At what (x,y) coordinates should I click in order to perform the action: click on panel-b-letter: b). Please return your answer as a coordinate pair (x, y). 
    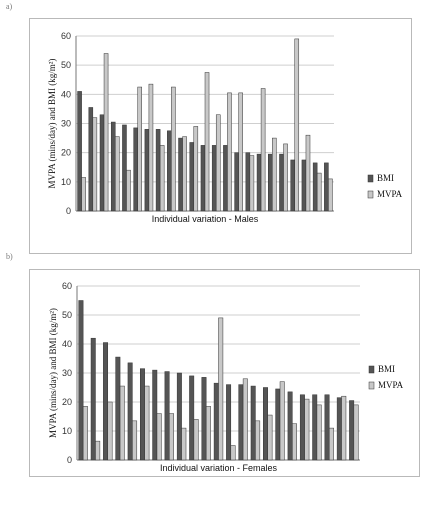
    Looking at the image, I should click on (9, 256).